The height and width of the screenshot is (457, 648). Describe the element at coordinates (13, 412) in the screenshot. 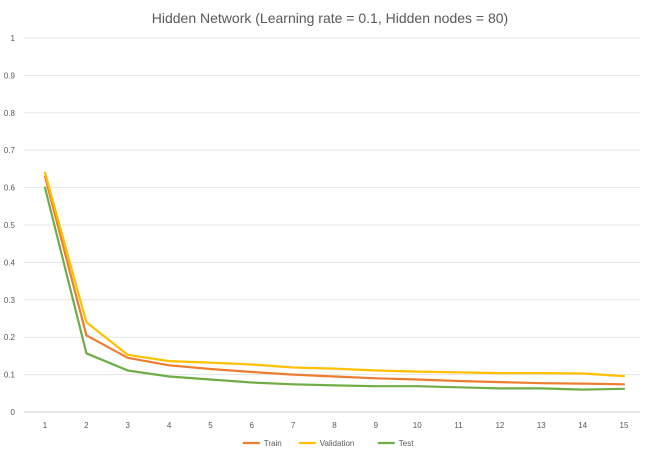

I see `y-tick-label: 0` at that location.